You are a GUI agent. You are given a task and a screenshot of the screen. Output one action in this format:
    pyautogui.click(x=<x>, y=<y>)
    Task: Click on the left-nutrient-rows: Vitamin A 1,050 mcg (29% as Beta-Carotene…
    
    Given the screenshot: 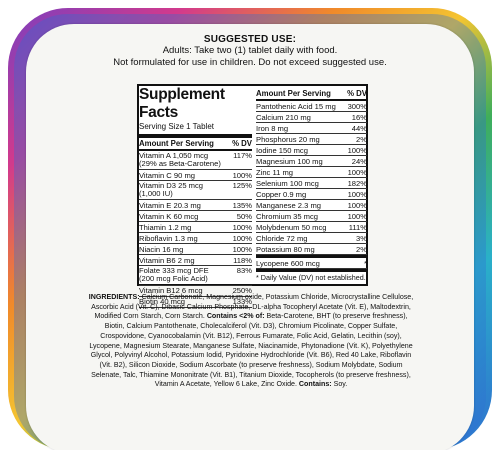 What is the action you would take?
    pyautogui.click(x=195, y=229)
    